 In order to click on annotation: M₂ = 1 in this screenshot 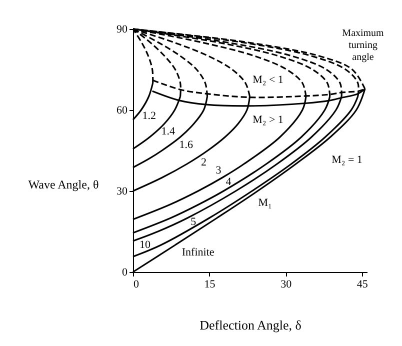, I will do `click(347, 160)`.